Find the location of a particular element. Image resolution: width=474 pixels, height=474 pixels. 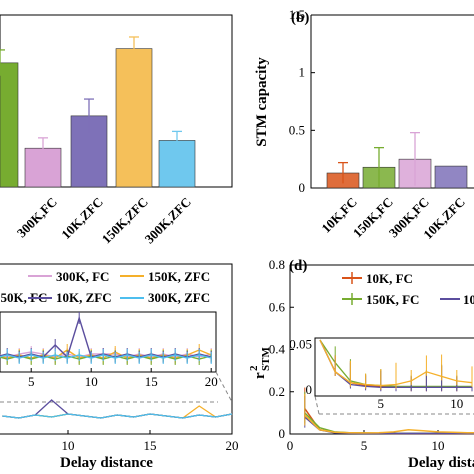

panel-b-axes is located at coordinates (392, 102).